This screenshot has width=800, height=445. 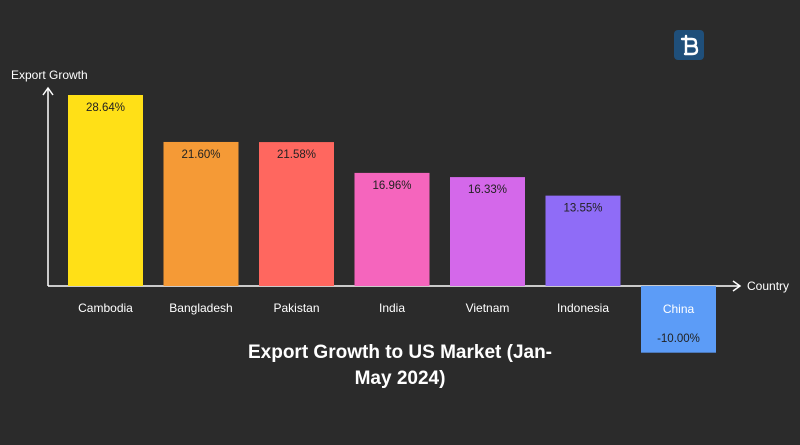 I want to click on x-axis-arrow, so click(x=737, y=286).